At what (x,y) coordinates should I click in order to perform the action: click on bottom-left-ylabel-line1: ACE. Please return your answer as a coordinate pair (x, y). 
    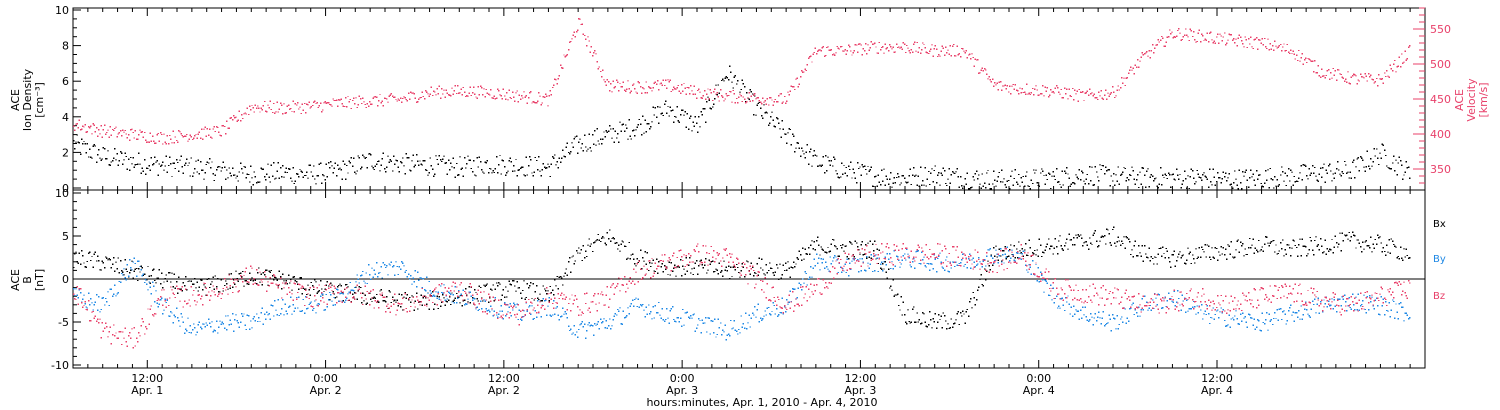
    Looking at the image, I should click on (15, 280).